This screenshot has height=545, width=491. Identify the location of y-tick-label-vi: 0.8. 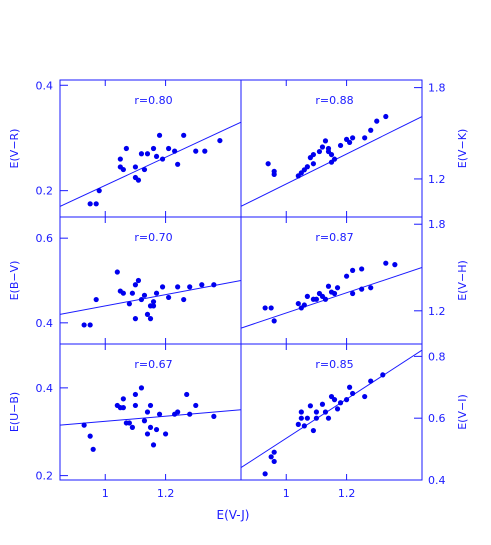
(437, 356).